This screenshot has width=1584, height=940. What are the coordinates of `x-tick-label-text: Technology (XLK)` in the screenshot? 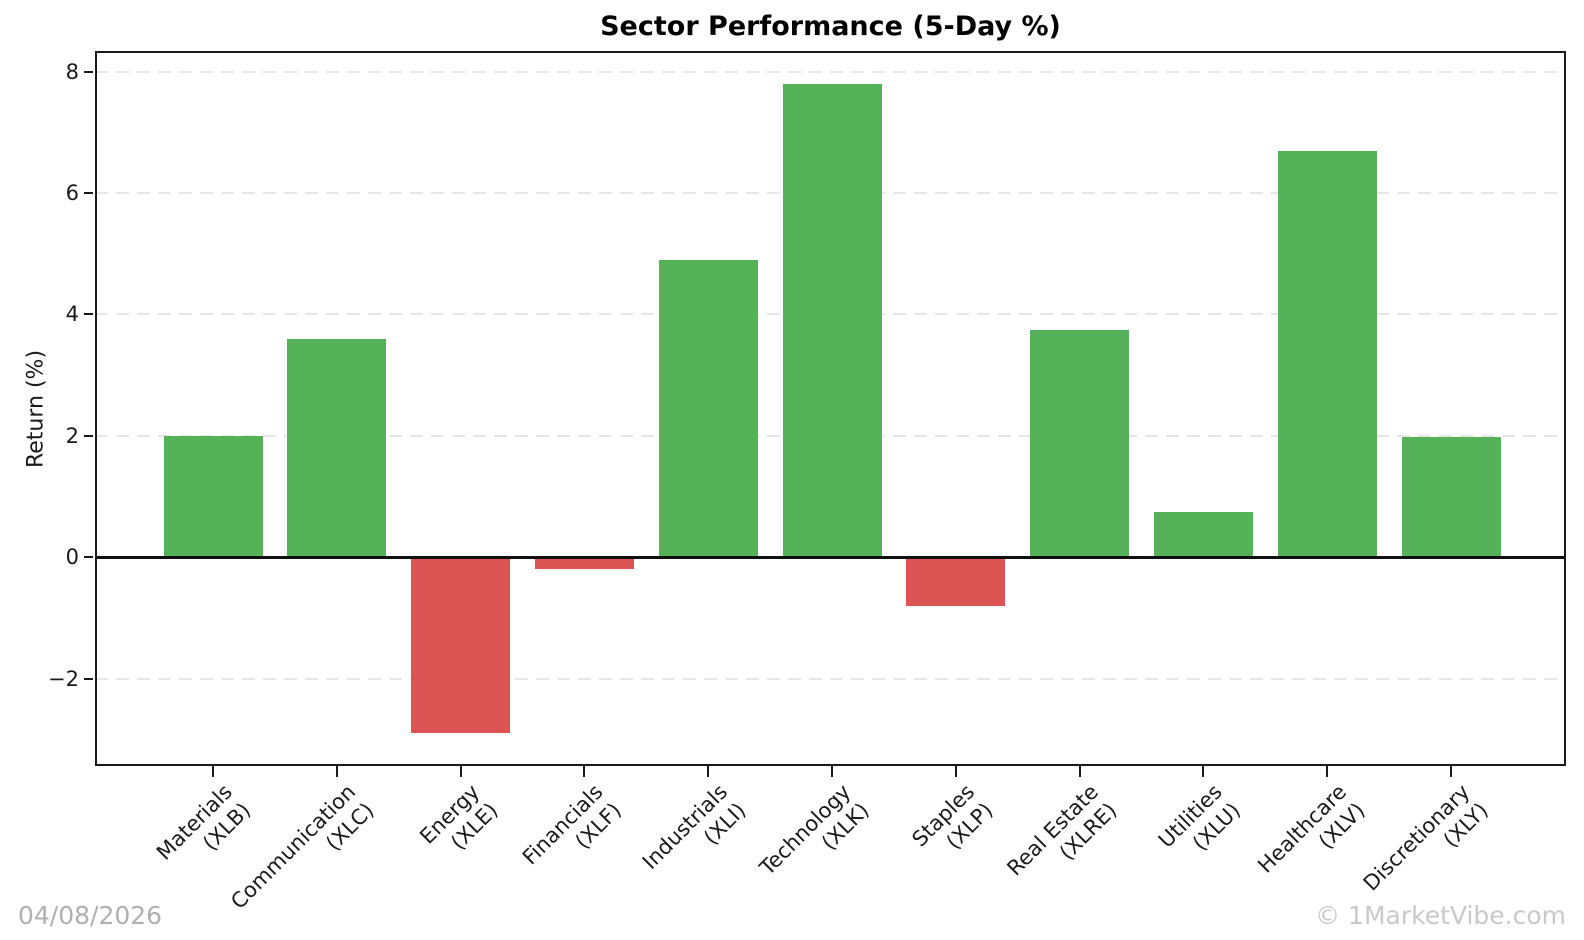 It's located at (815, 829).